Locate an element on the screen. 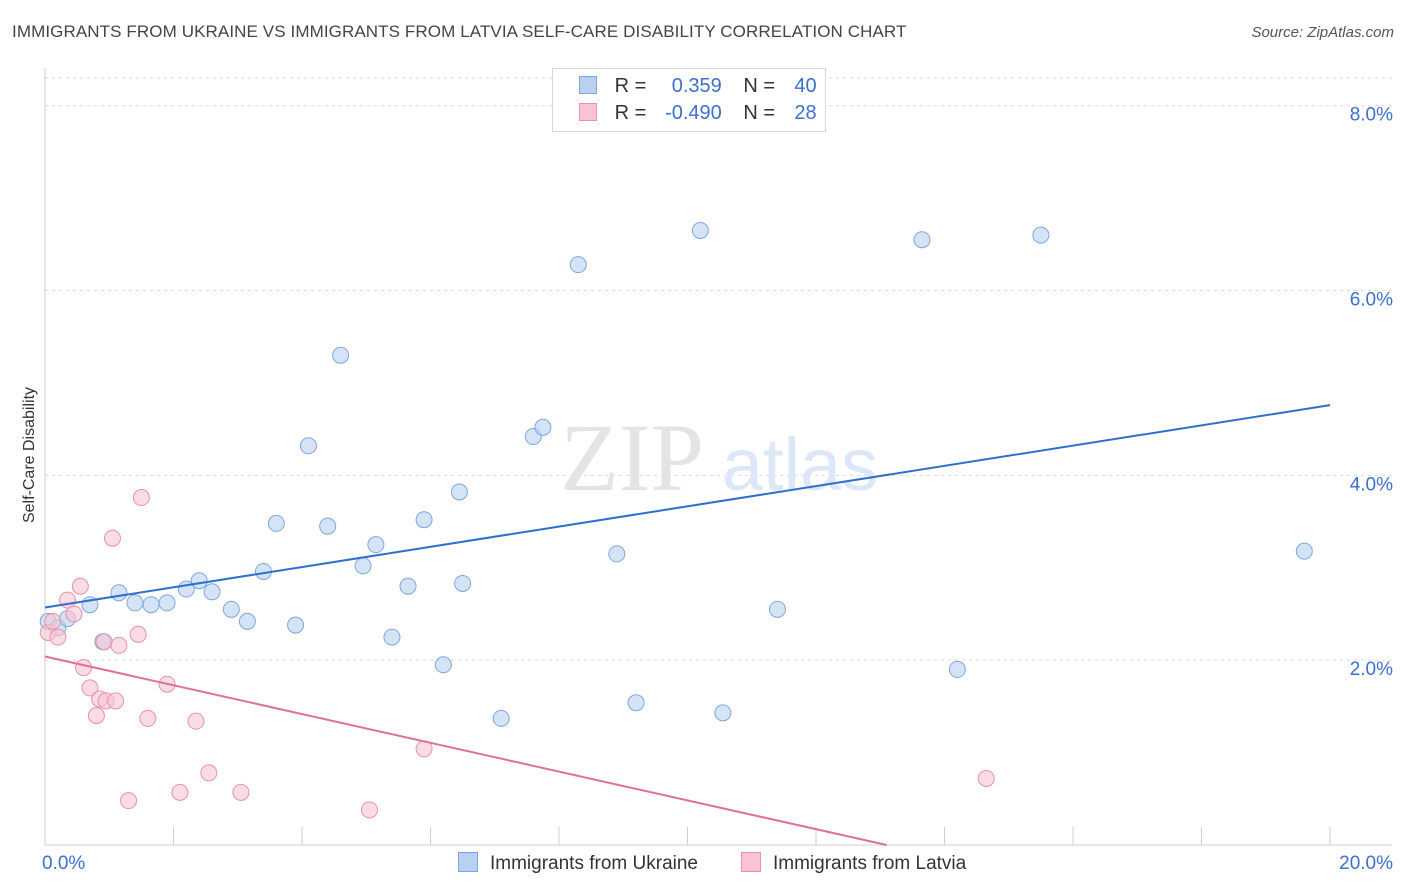 The image size is (1406, 892). watermark-zip: ZIP is located at coordinates (632, 457).